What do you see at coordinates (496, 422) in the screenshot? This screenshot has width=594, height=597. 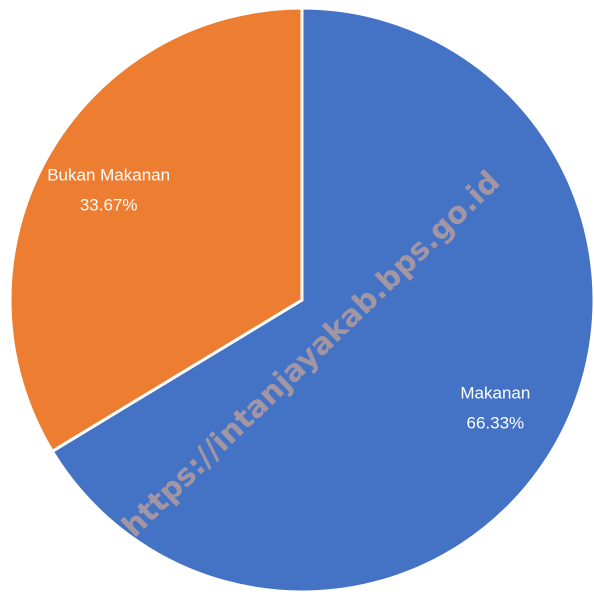 I see `slice-value-label: 66.33%` at bounding box center [496, 422].